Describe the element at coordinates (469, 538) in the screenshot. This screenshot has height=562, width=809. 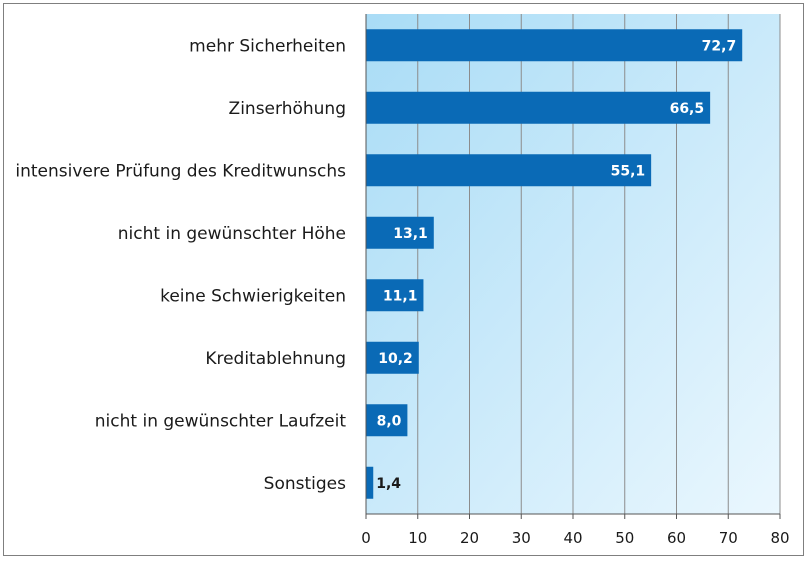
I see `x-tick-label: 20` at that location.